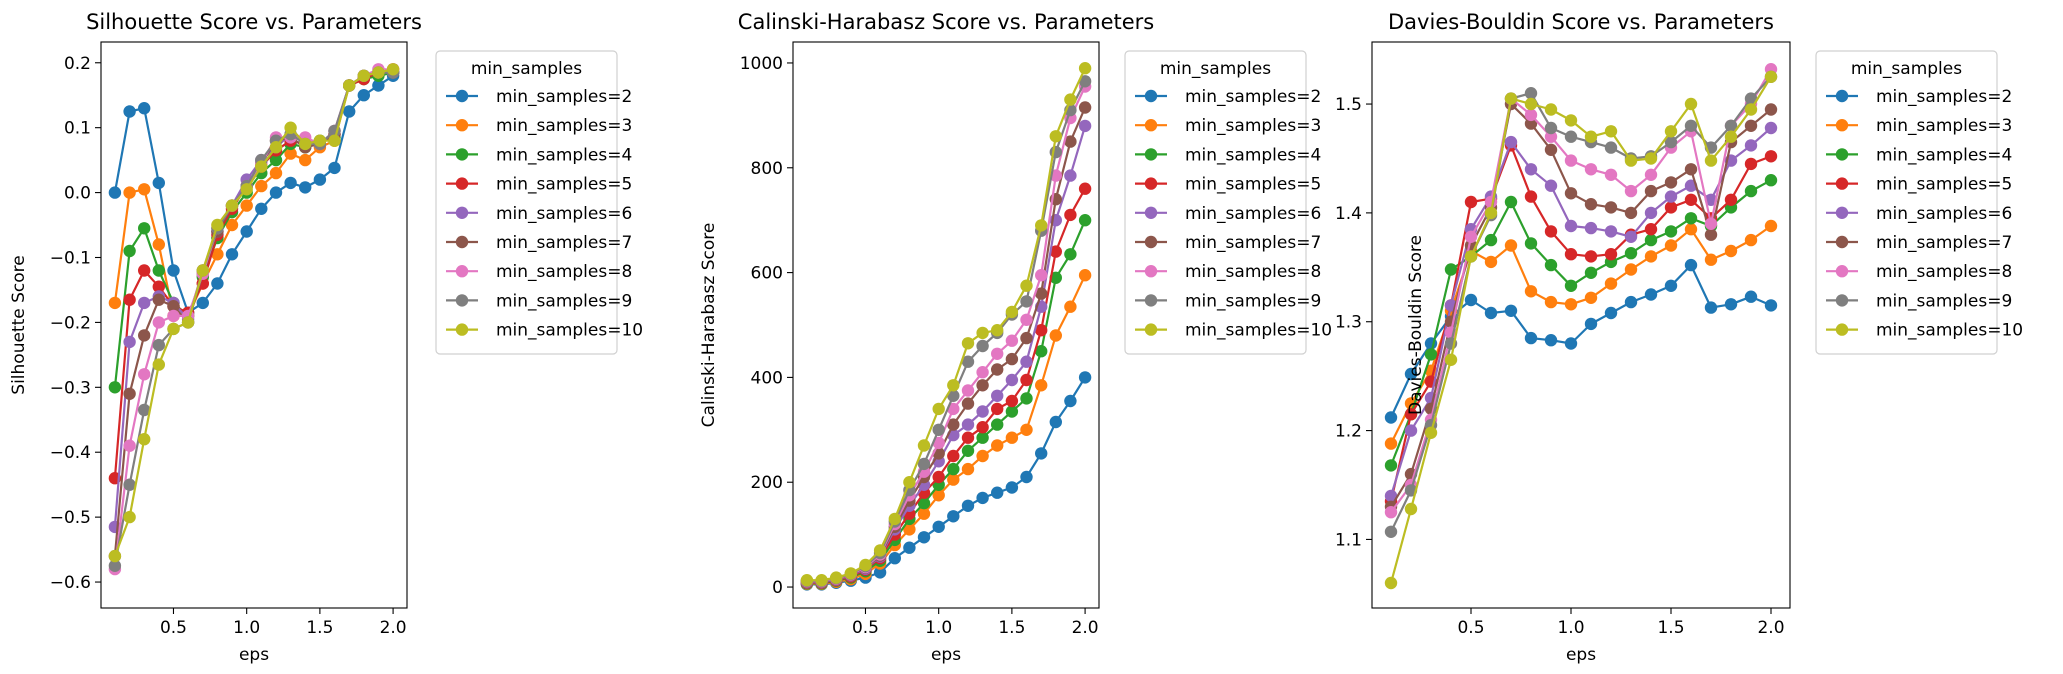 This screenshot has width=2063, height=674. I want to click on x-tick-label: 2.0, so click(393, 628).